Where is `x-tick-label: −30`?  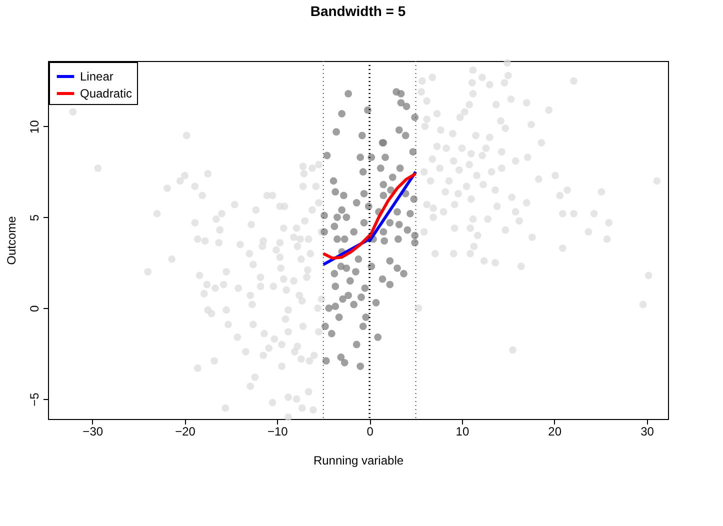 x-tick-label: −30 is located at coordinates (93, 431).